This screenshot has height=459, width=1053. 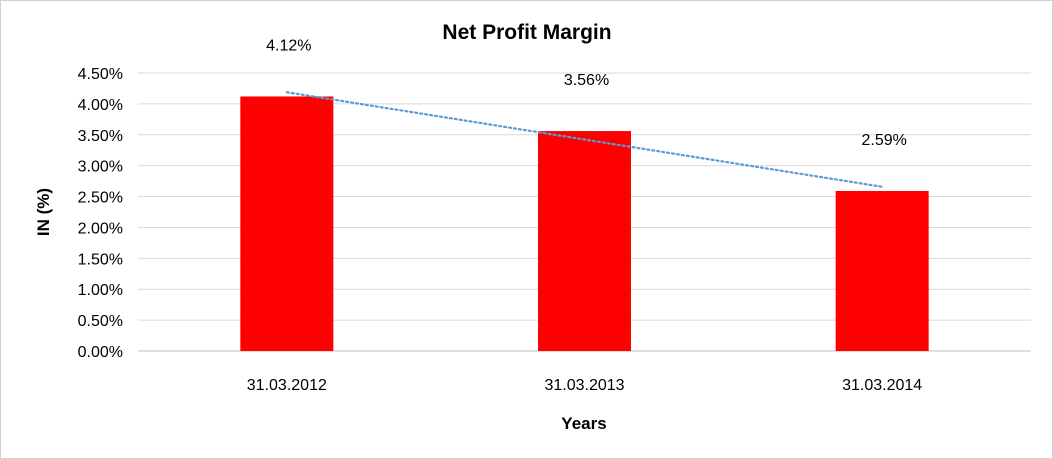 What do you see at coordinates (43, 212) in the screenshot?
I see `y-axis-title: IN (%)` at bounding box center [43, 212].